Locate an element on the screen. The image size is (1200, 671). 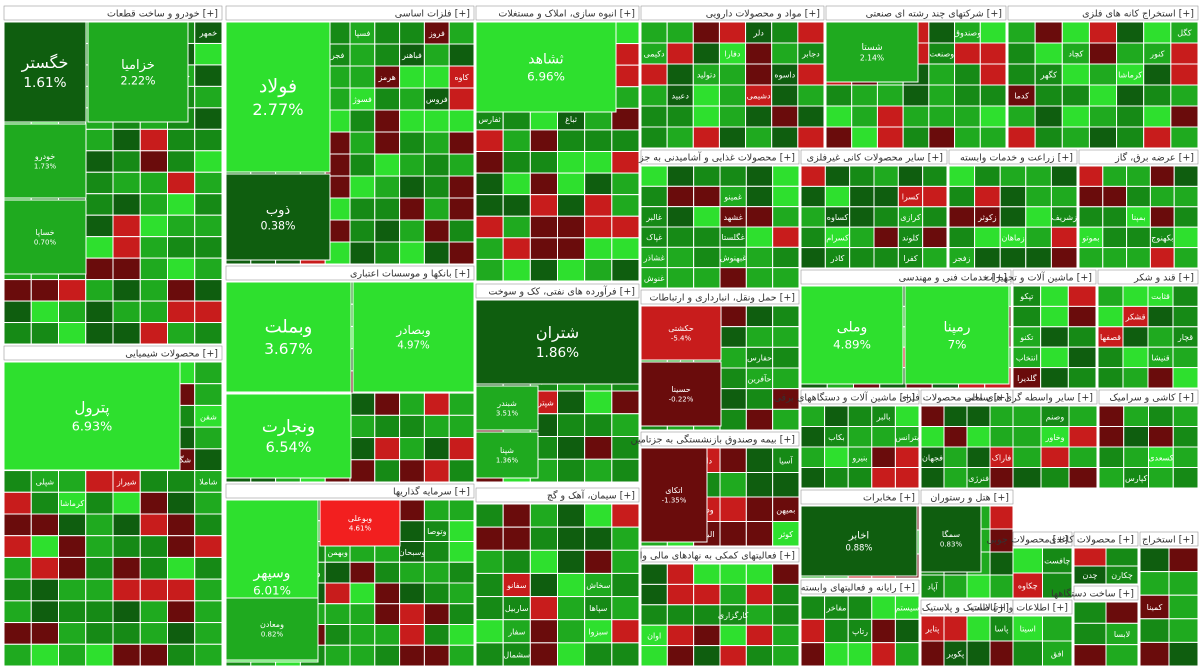
sector: عرضه برق، گاز [+] بمپنا بموتو بکهنوج is located at coordinates (1138, 209).